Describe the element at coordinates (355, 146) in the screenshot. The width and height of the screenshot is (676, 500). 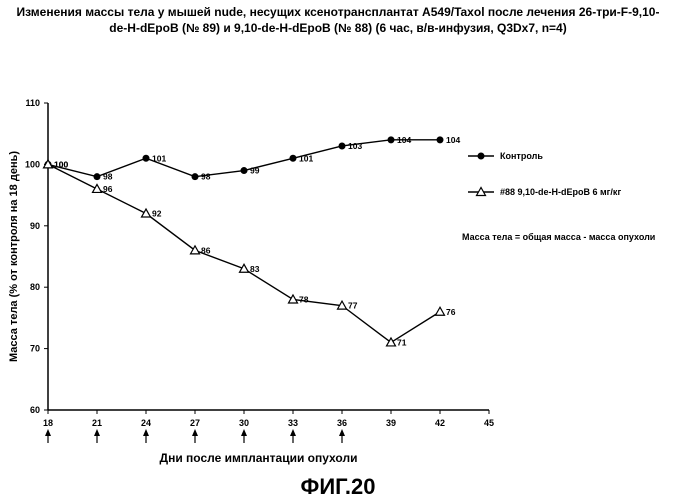
I see `data-label: 103` at that location.